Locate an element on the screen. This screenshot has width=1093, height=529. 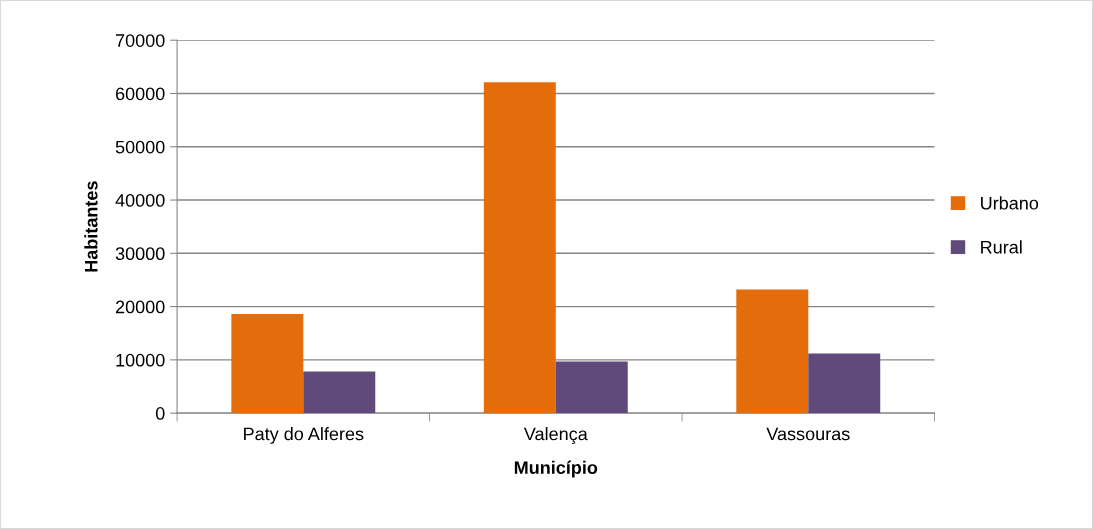
legend-label: Urbano is located at coordinates (1010, 203).